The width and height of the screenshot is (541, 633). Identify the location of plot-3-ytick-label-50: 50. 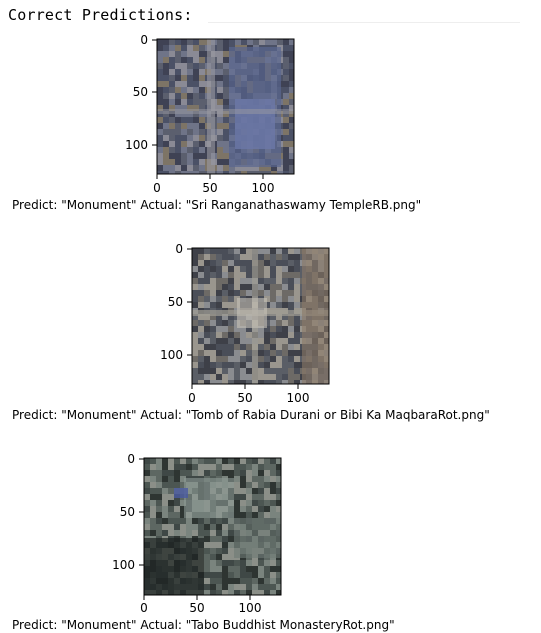
(127, 512).